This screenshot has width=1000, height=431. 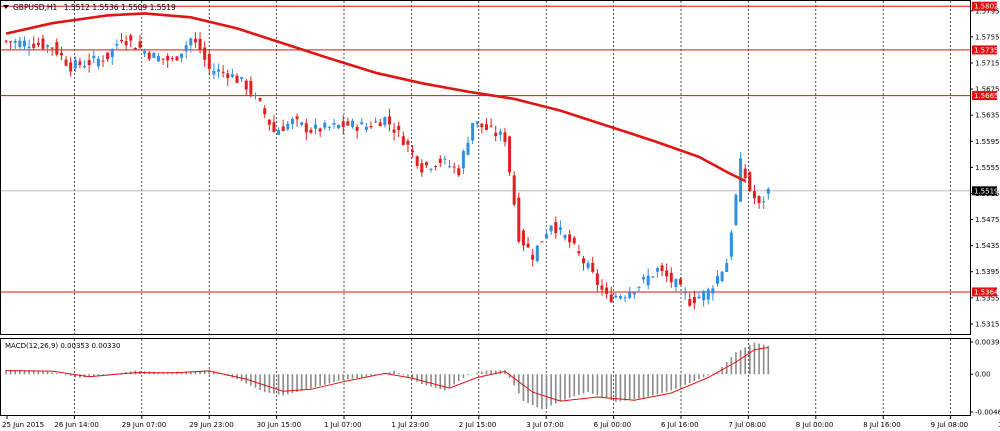 I want to click on y-tick-label: 1.5755, so click(x=987, y=37).